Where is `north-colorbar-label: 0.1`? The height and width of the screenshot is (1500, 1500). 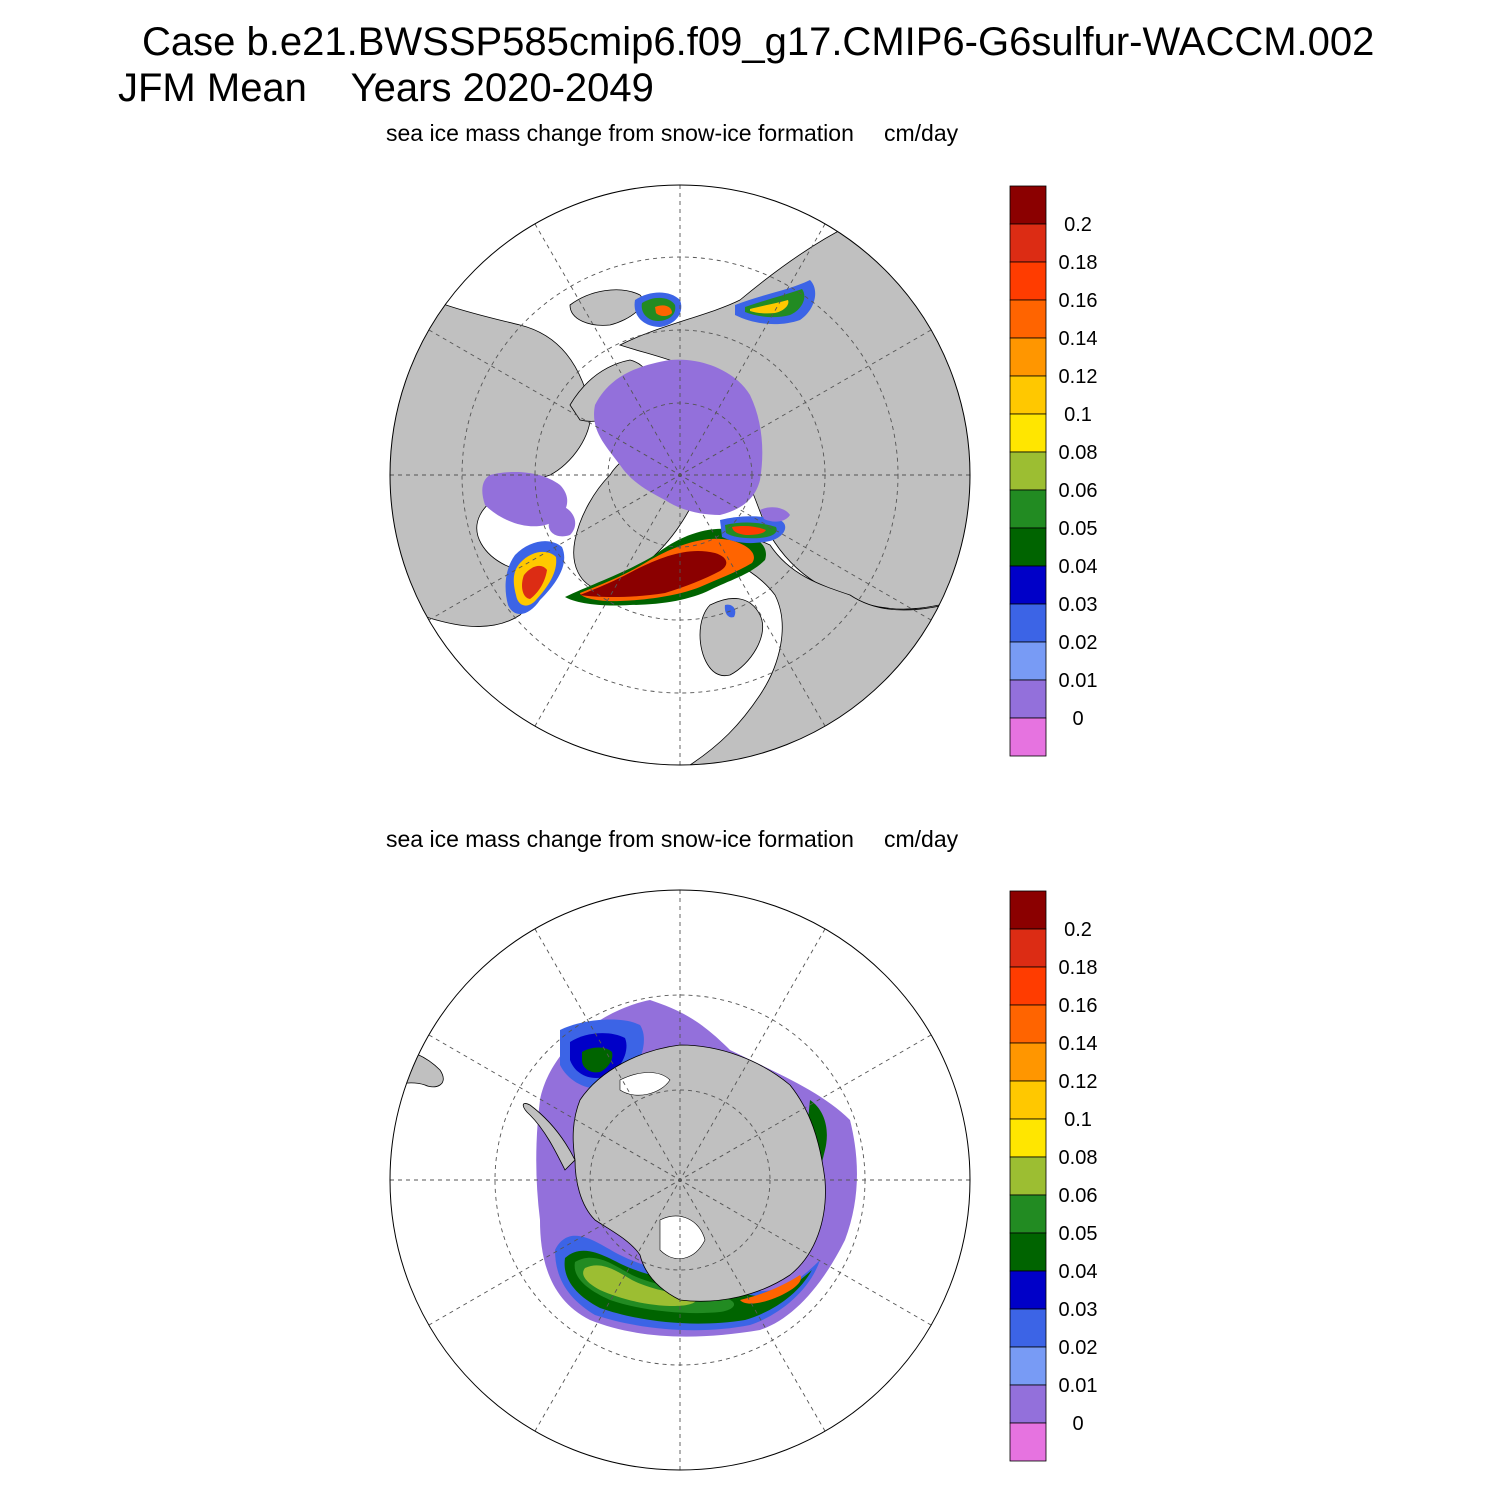 north-colorbar-label: 0.1 is located at coordinates (1078, 415).